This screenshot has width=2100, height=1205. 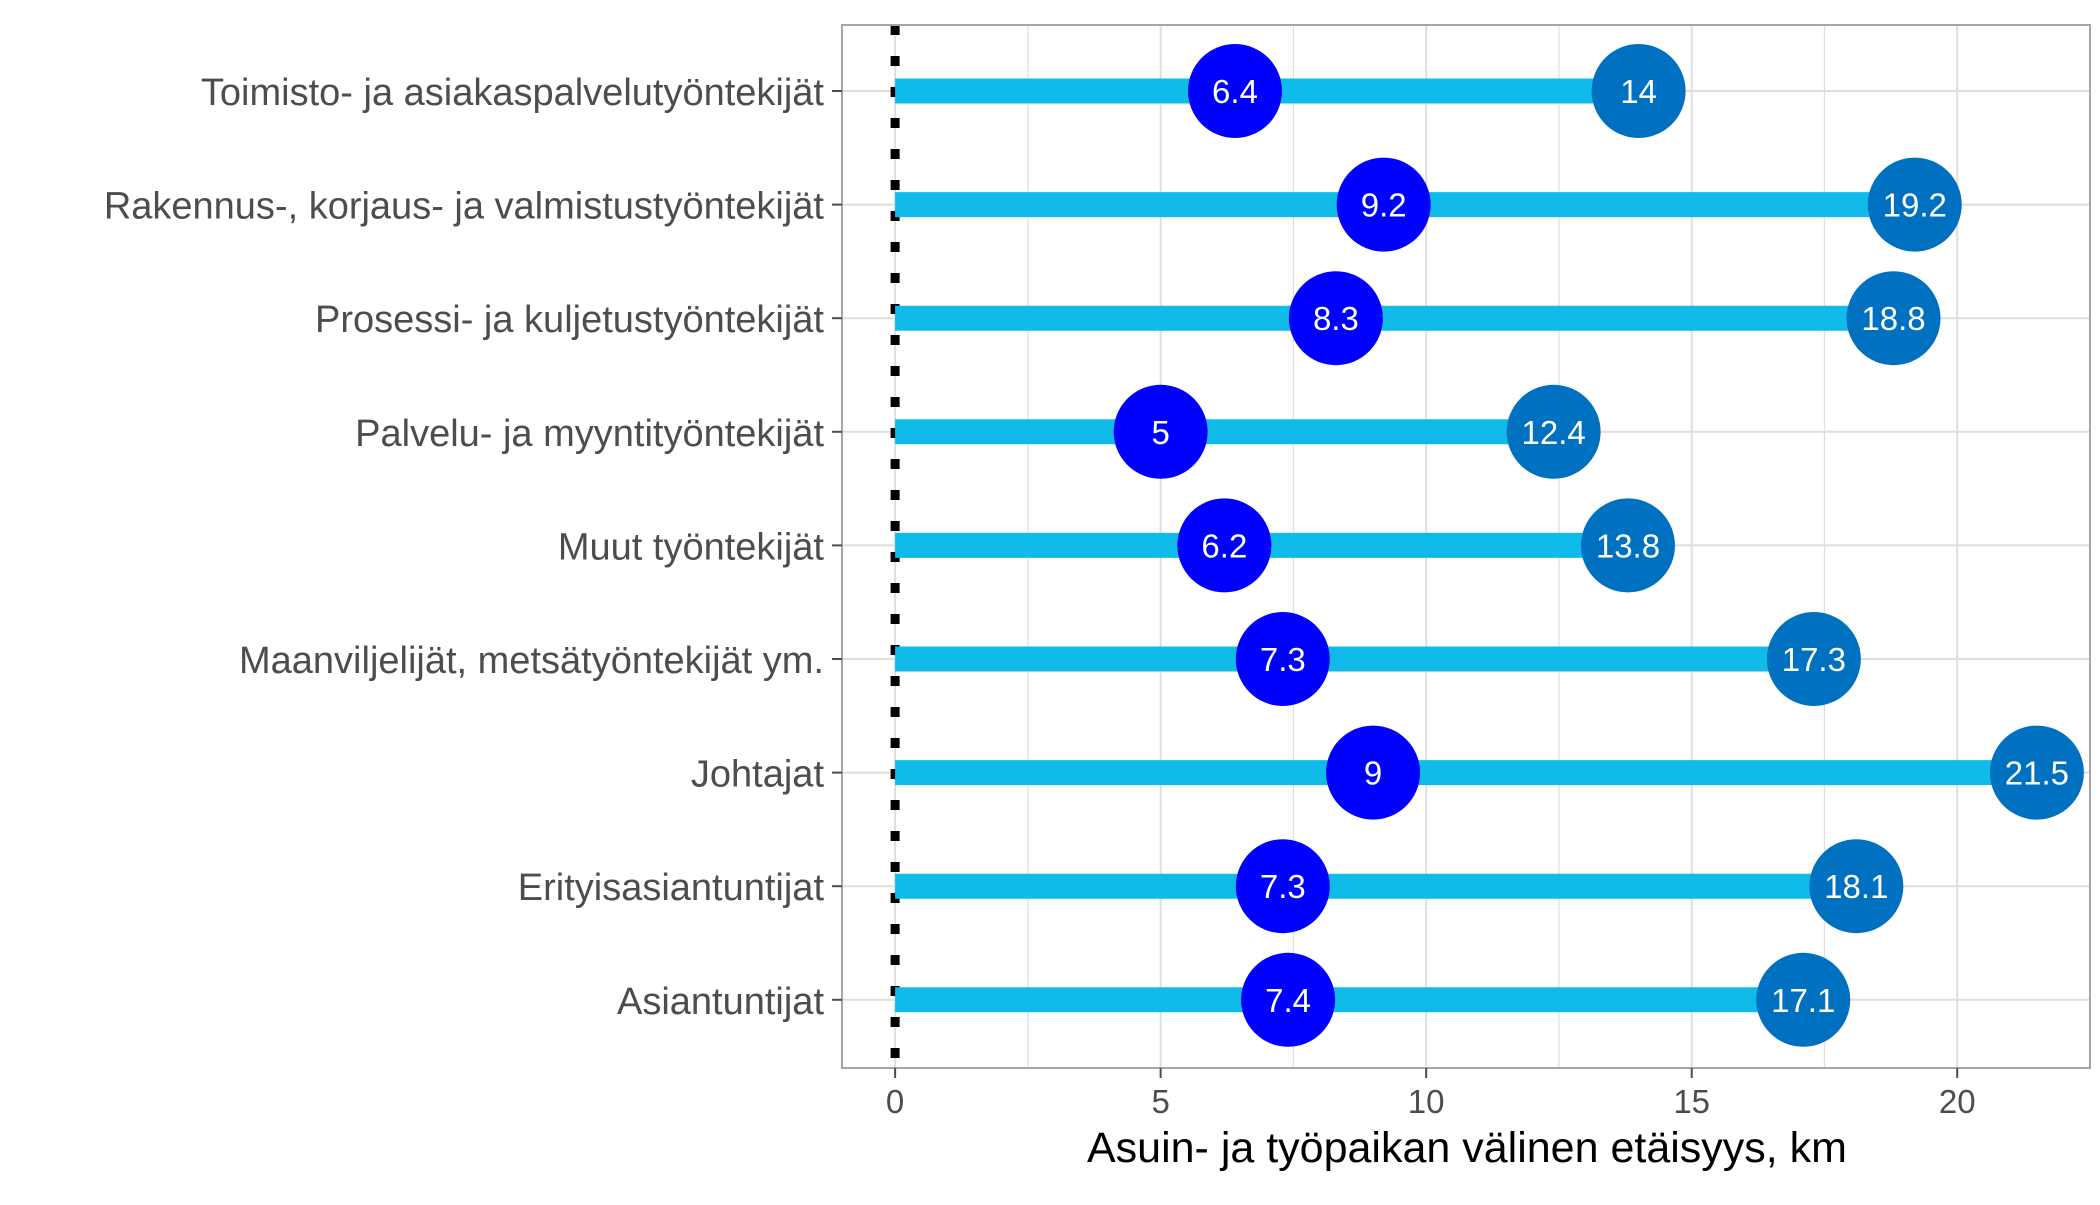 What do you see at coordinates (1691, 1101) in the screenshot?
I see `x-tick-label: 15` at bounding box center [1691, 1101].